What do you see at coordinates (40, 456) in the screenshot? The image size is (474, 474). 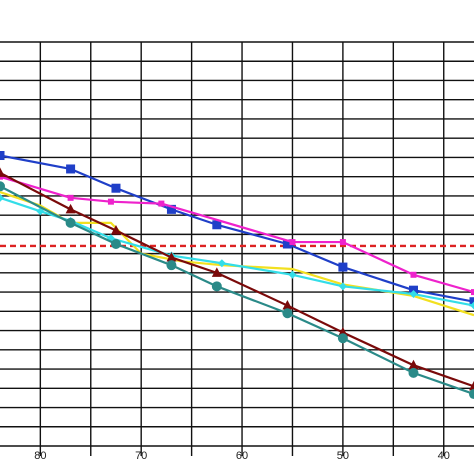 I see `x-tick-label: 80` at bounding box center [40, 456].